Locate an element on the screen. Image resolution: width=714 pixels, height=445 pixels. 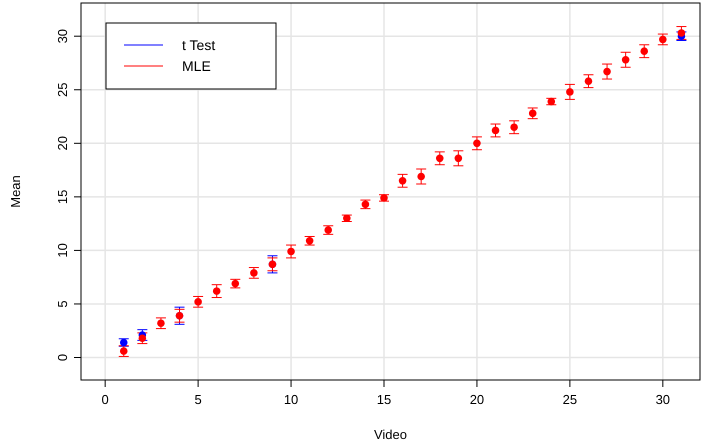
legend-label: t Test is located at coordinates (199, 45).